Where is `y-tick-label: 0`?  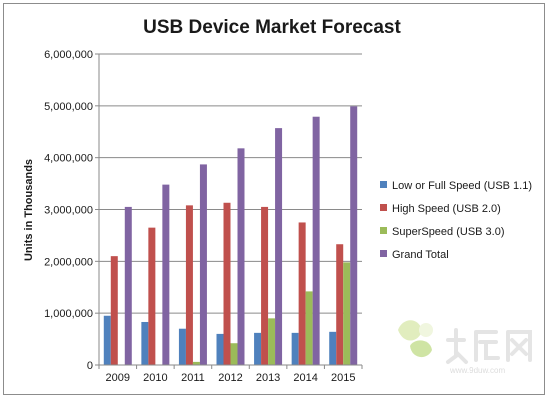
y-tick-label: 0 is located at coordinates (90, 366).